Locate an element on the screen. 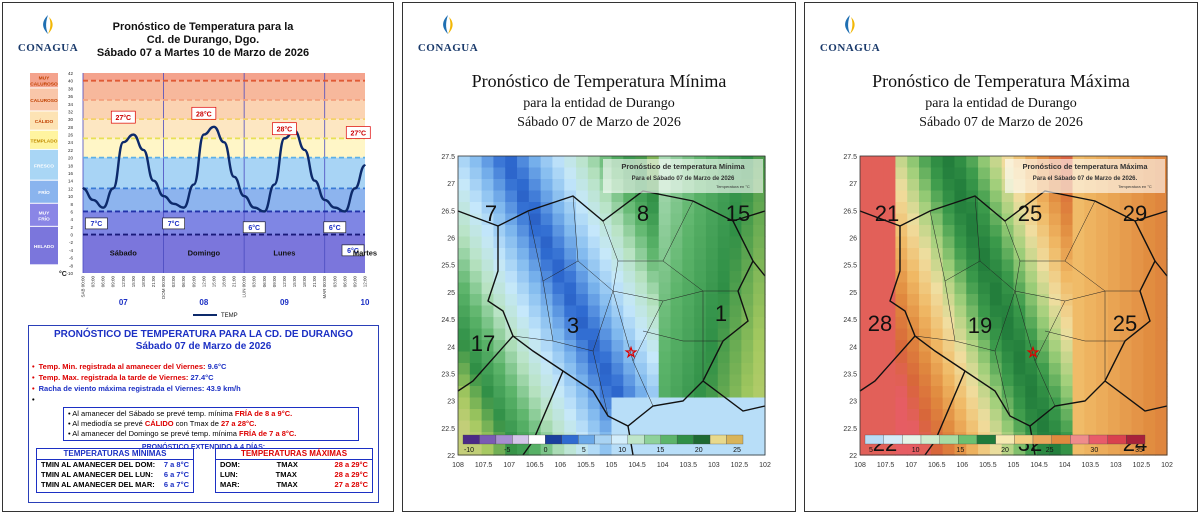 Image resolution: width=1200 pixels, height=514 pixels. region-value: 1 is located at coordinates (721, 313).